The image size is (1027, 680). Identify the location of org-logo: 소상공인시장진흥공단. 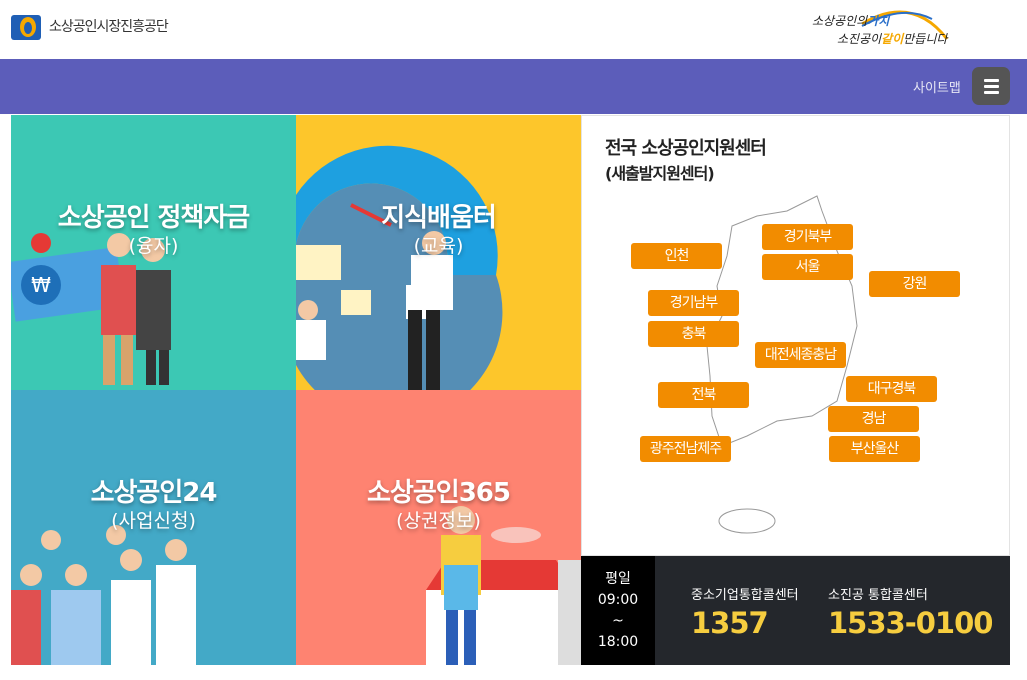
(90, 26).